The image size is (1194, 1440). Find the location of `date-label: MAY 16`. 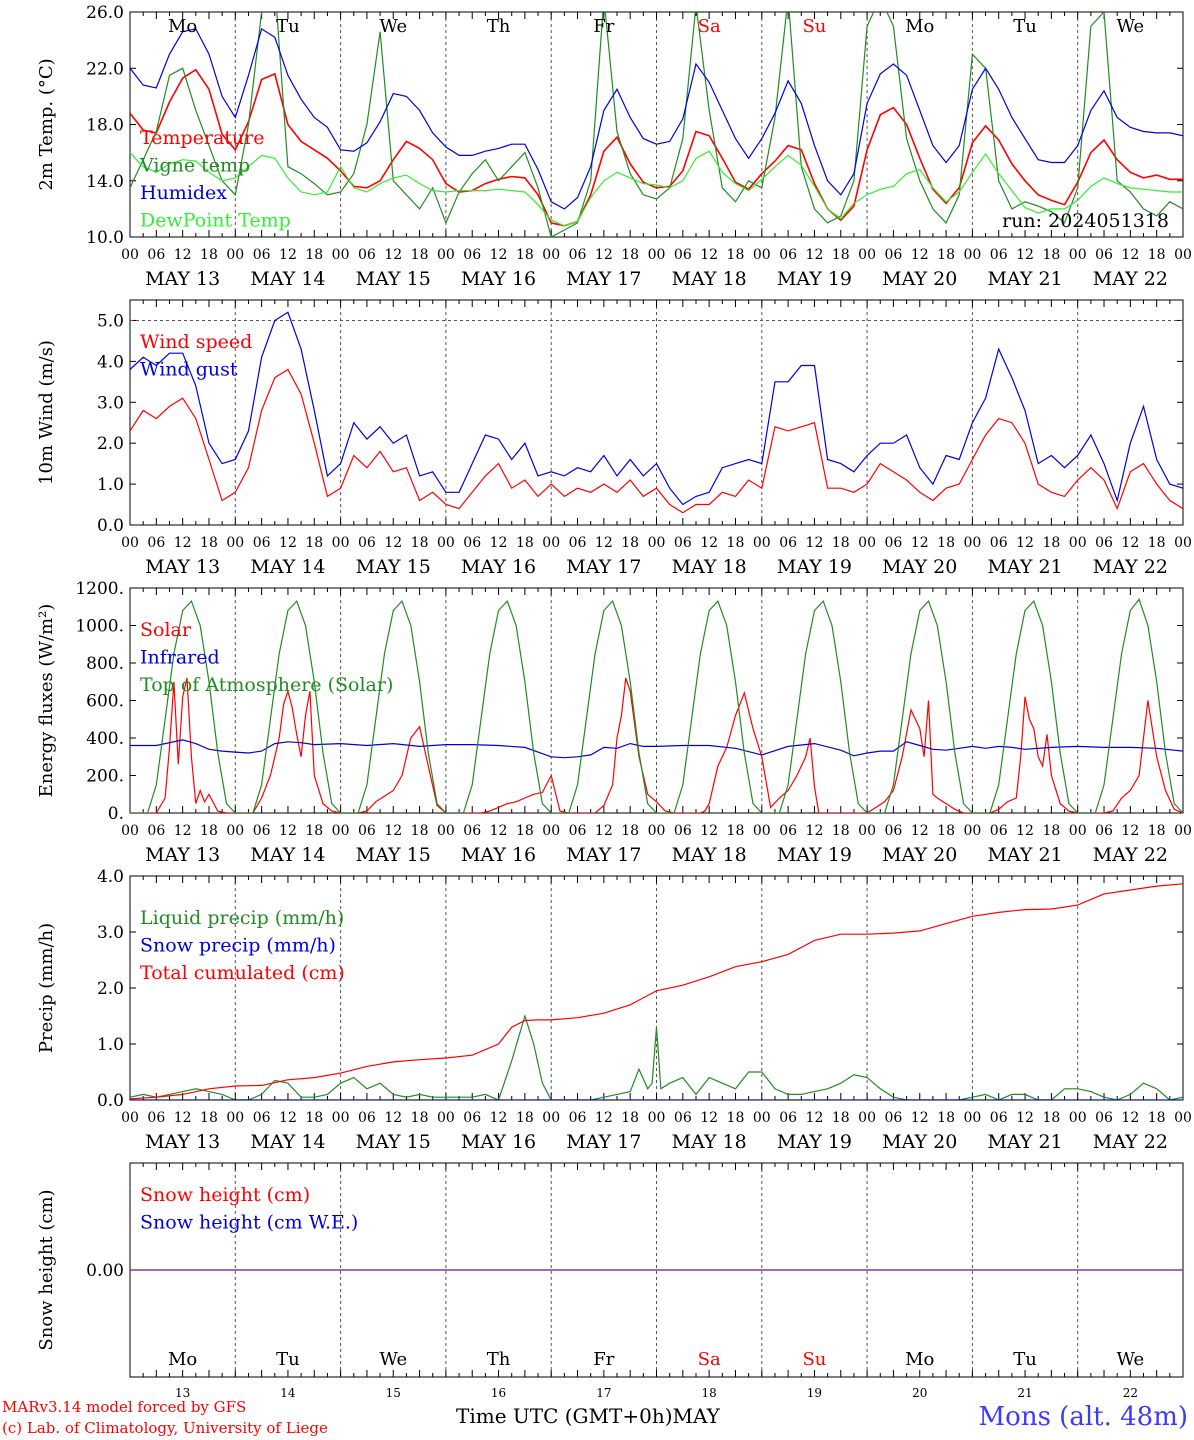

date-label: MAY 16 is located at coordinates (498, 567).